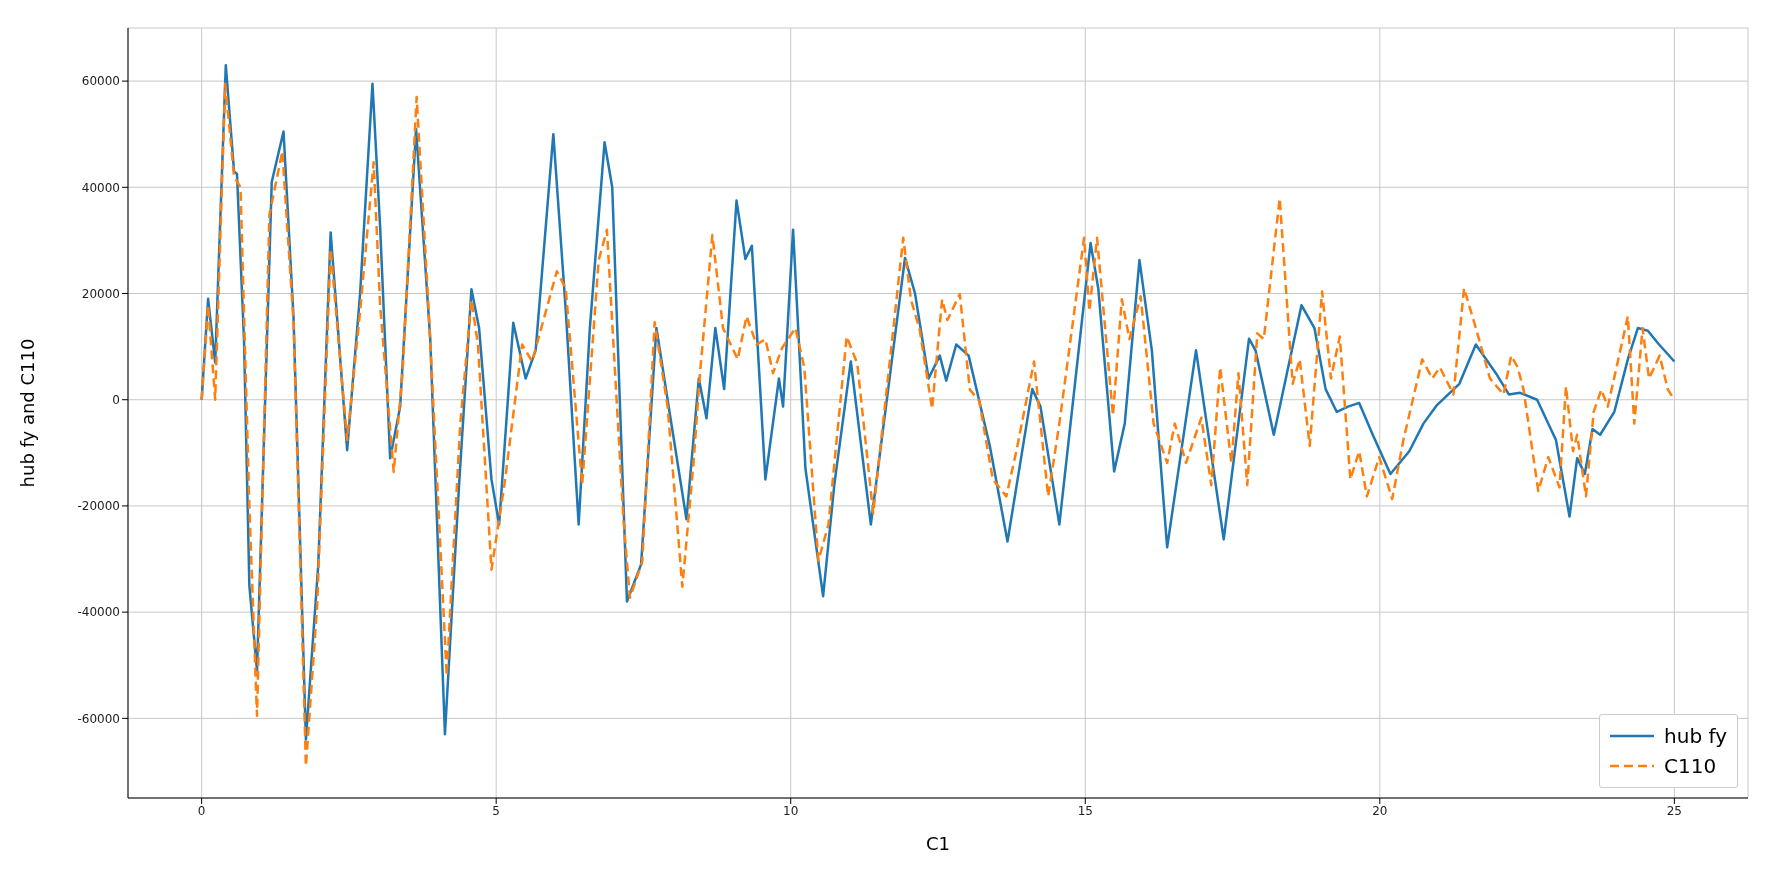  What do you see at coordinates (1380, 810) in the screenshot?
I see `x-tick-label: 20` at bounding box center [1380, 810].